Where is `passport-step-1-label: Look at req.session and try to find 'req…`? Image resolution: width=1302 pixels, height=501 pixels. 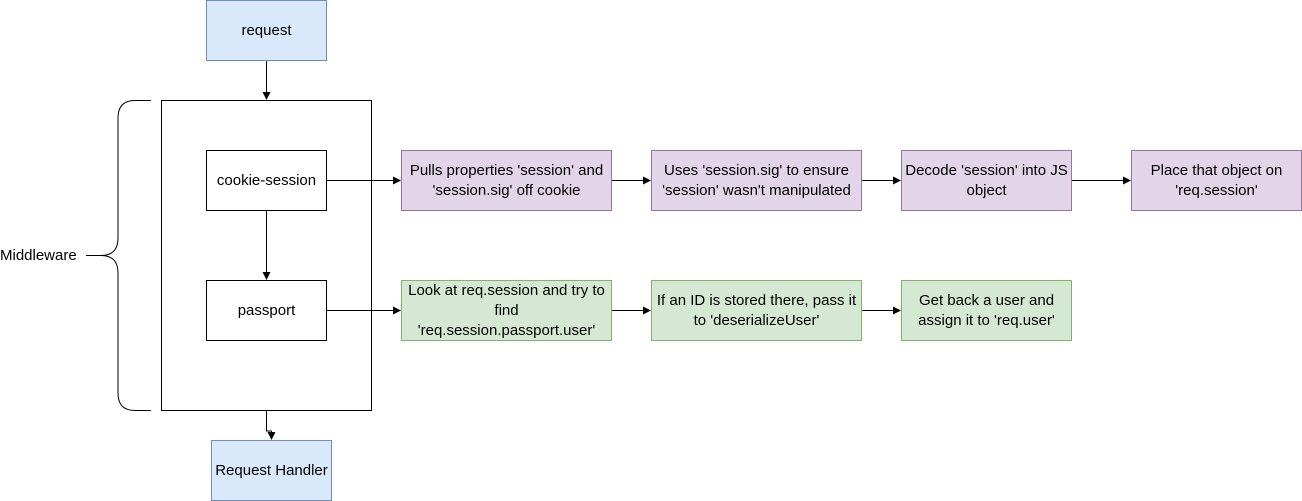
passport-step-1-label: Look at req.session and try to find 'req… is located at coordinates (506, 310).